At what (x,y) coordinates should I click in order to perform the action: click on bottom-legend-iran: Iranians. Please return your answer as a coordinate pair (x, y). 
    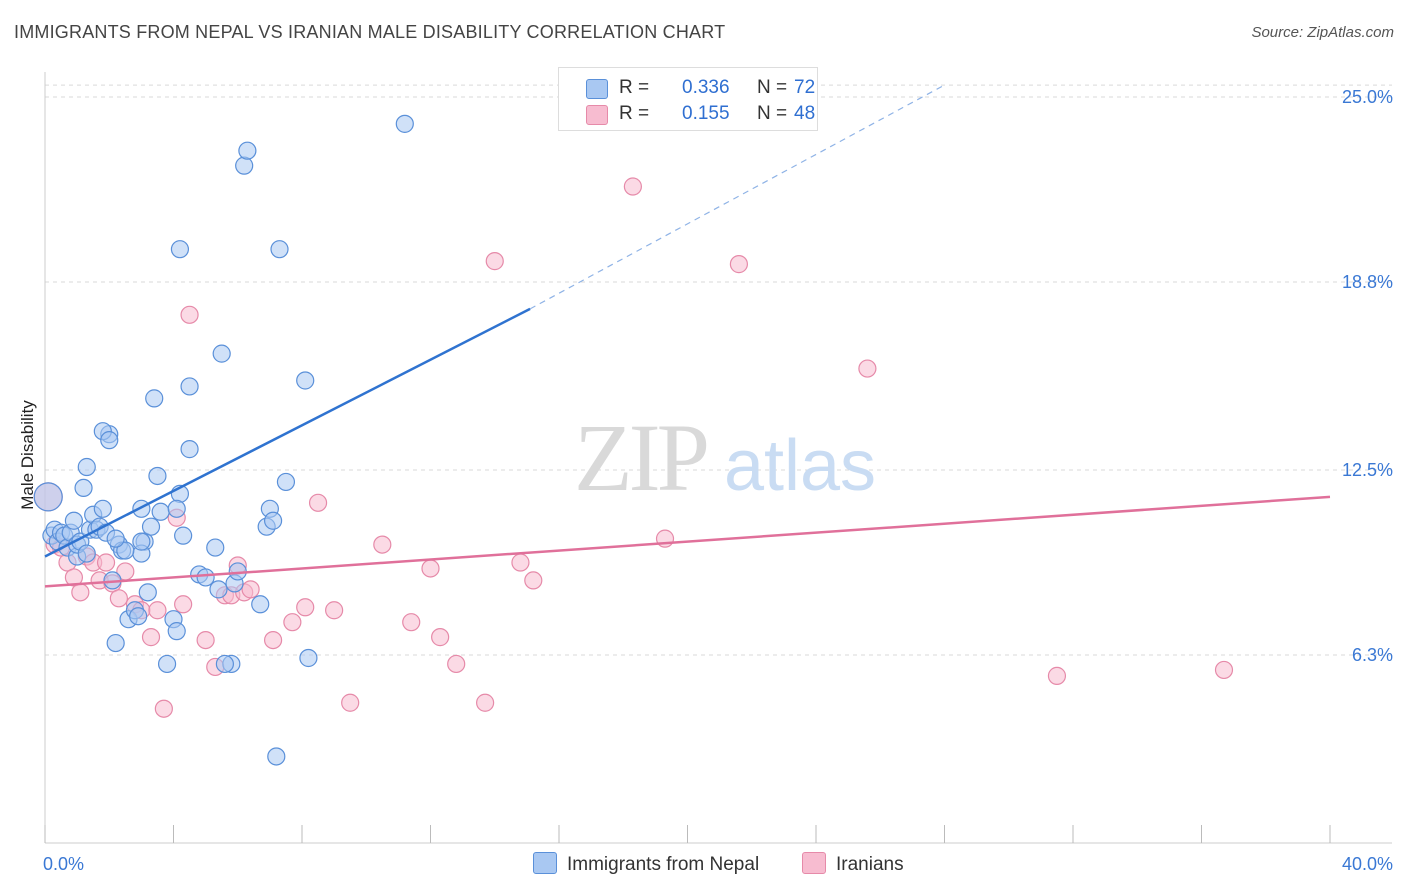
    Looking at the image, I should click on (853, 864).